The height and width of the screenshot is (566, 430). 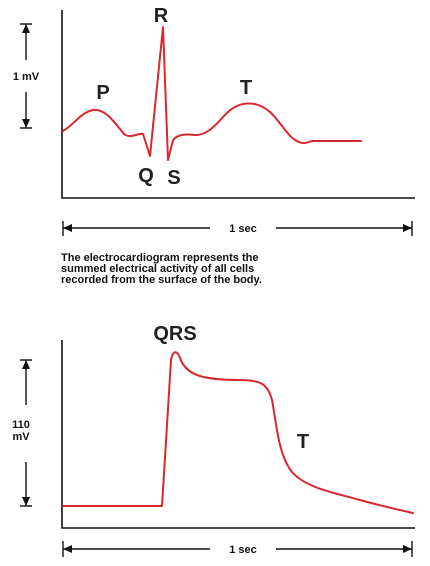 I want to click on ecg-time-scale-label: 1 sec, so click(x=243, y=229).